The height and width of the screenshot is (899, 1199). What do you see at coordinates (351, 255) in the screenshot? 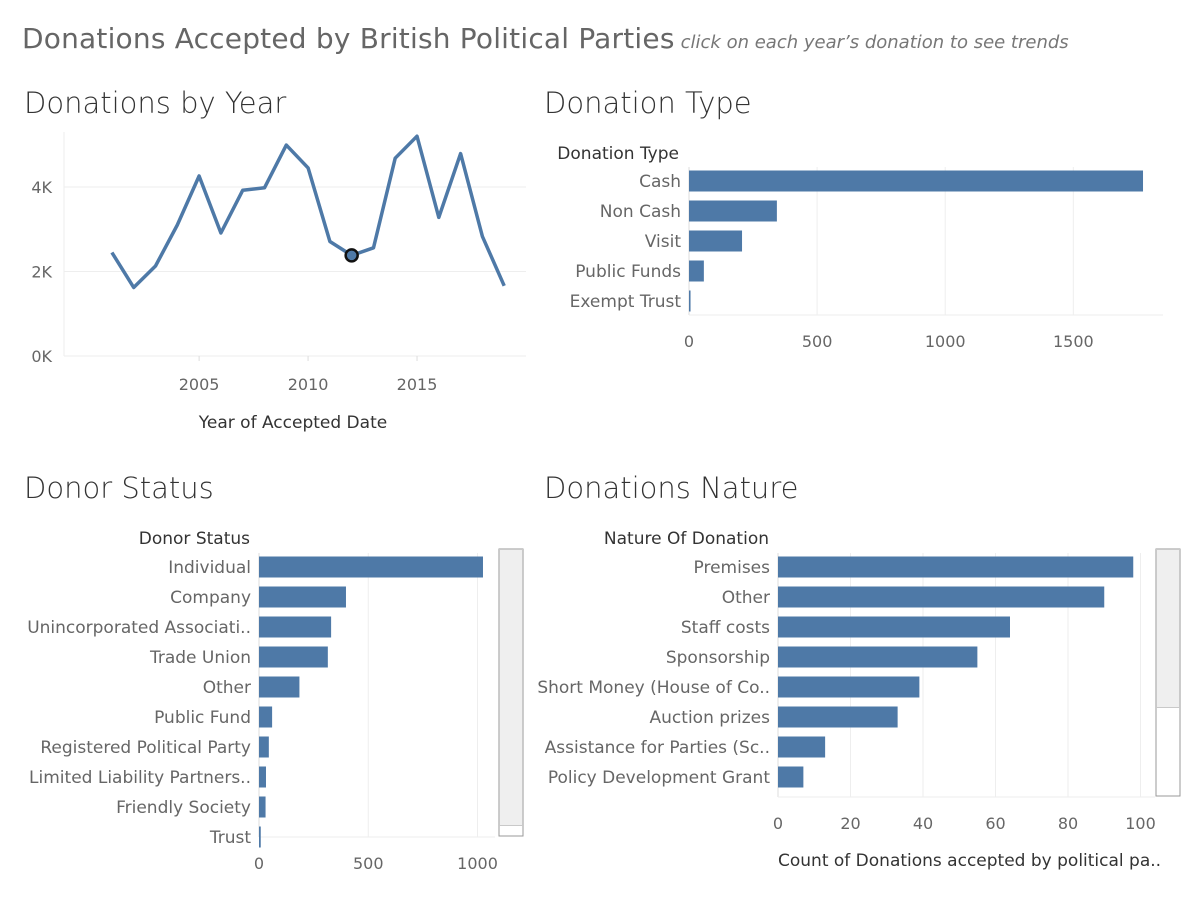
I see `selected-data-point` at bounding box center [351, 255].